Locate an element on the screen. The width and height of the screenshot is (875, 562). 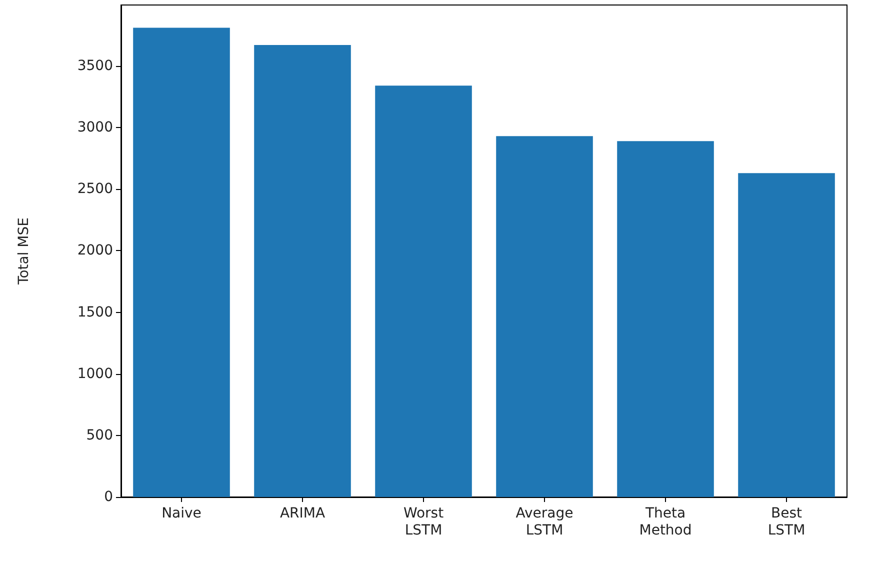
y-tick-label: 500 is located at coordinates (99, 435).